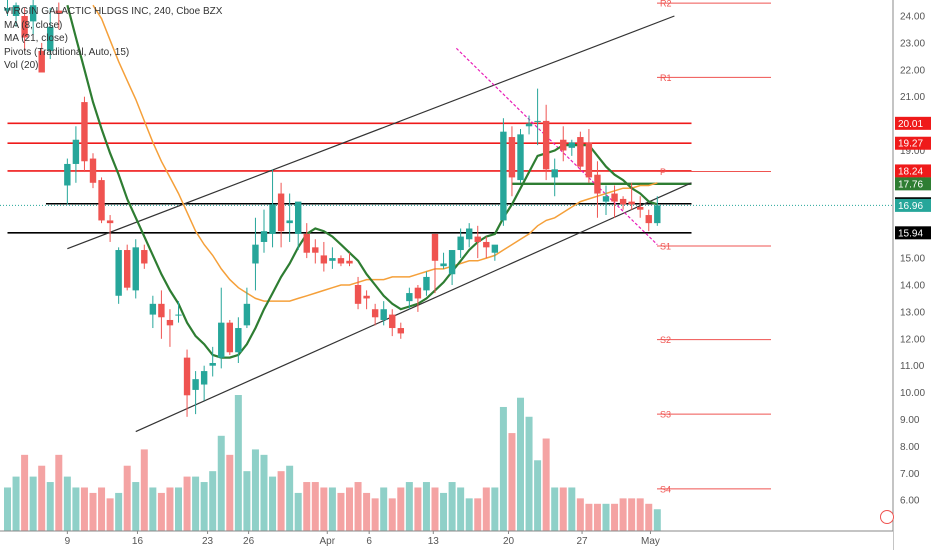 This screenshot has width=932, height=550. What do you see at coordinates (327, 541) in the screenshot?
I see `x-tick-label: Apr` at bounding box center [327, 541].